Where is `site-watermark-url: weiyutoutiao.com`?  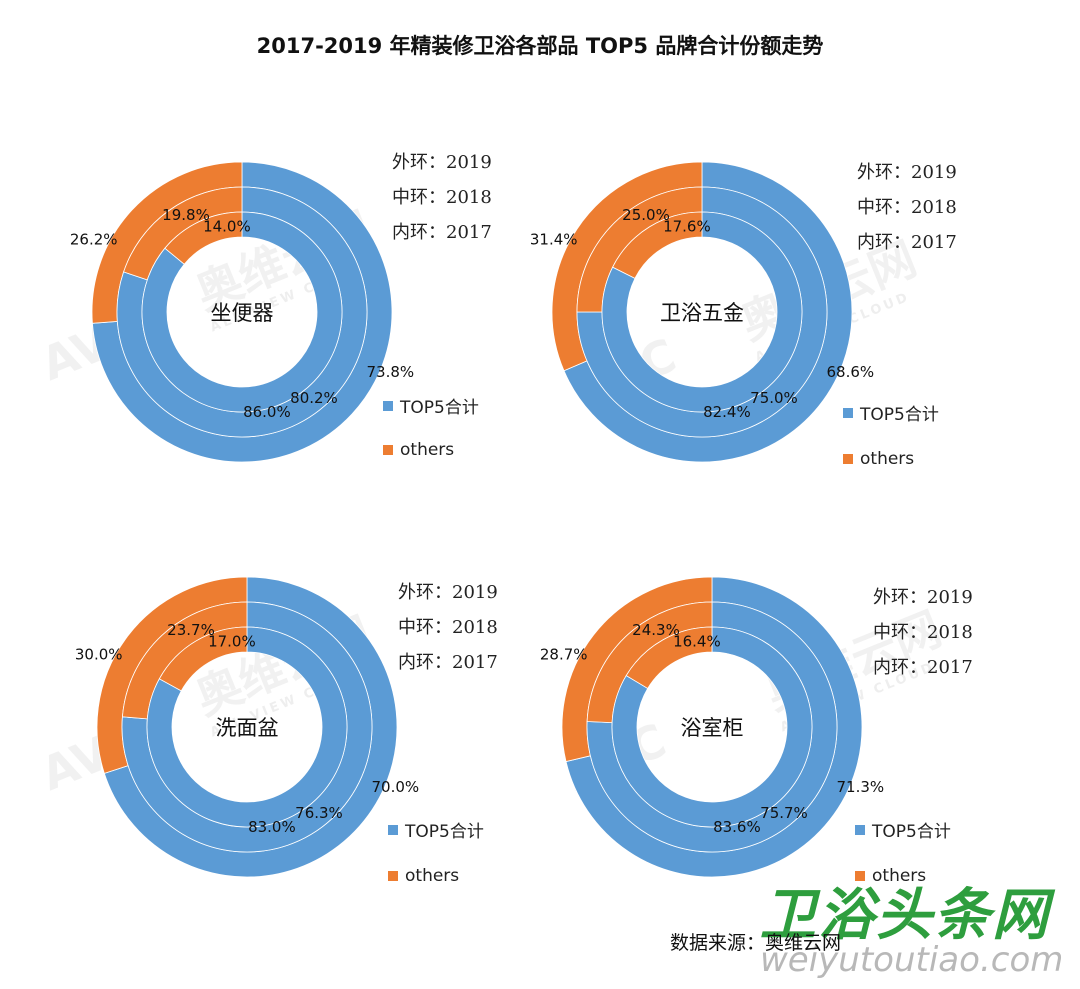 site-watermark-url: weiyutoutiao.com is located at coordinates (912, 960).